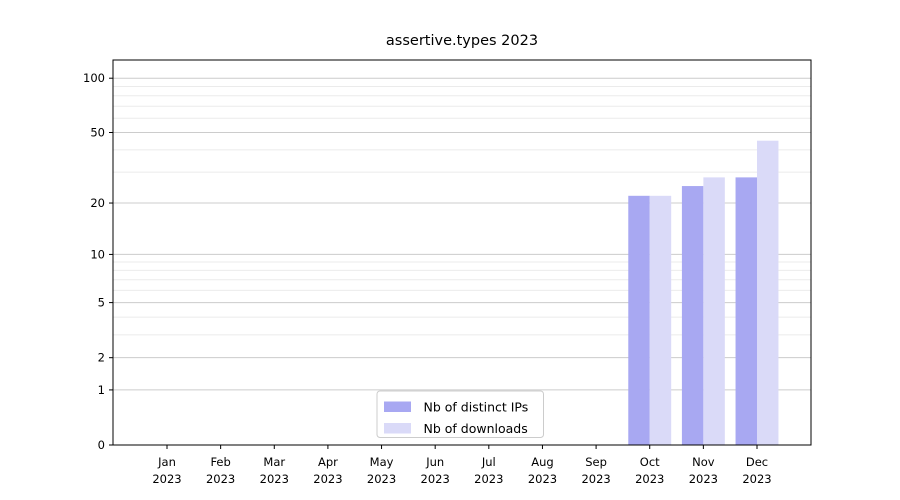 Image resolution: width=900 pixels, height=500 pixels. Describe the element at coordinates (94, 78) in the screenshot. I see `y-tick-label-100: 100` at that location.